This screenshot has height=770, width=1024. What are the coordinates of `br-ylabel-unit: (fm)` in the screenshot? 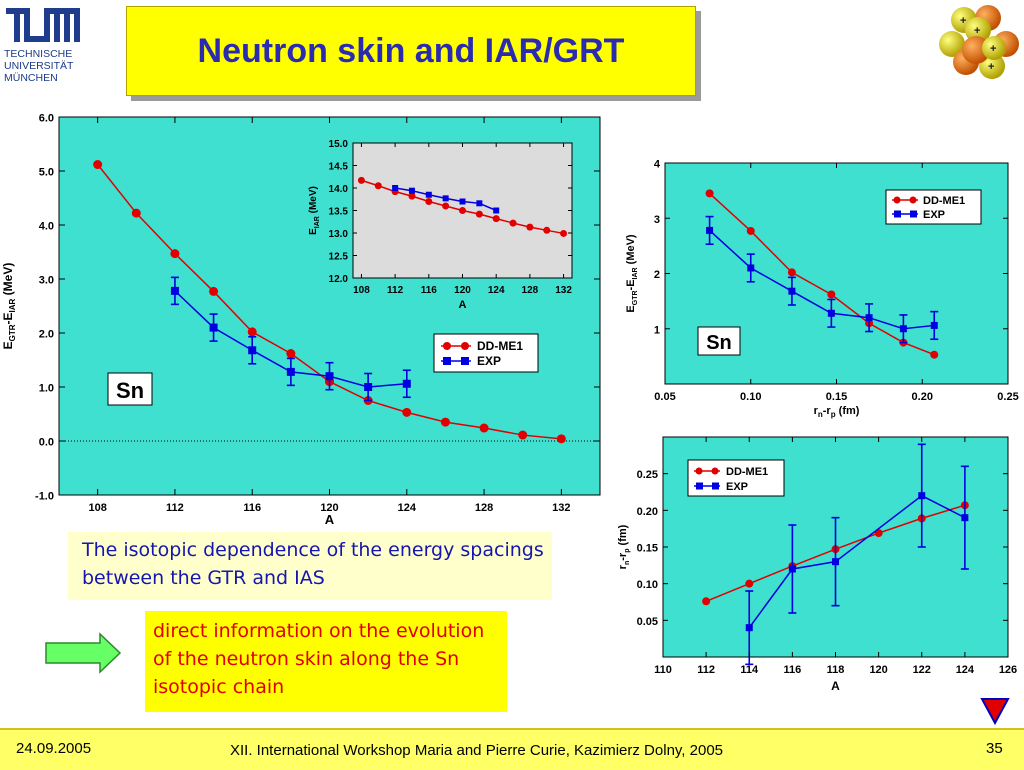 It's located at (623, 536).